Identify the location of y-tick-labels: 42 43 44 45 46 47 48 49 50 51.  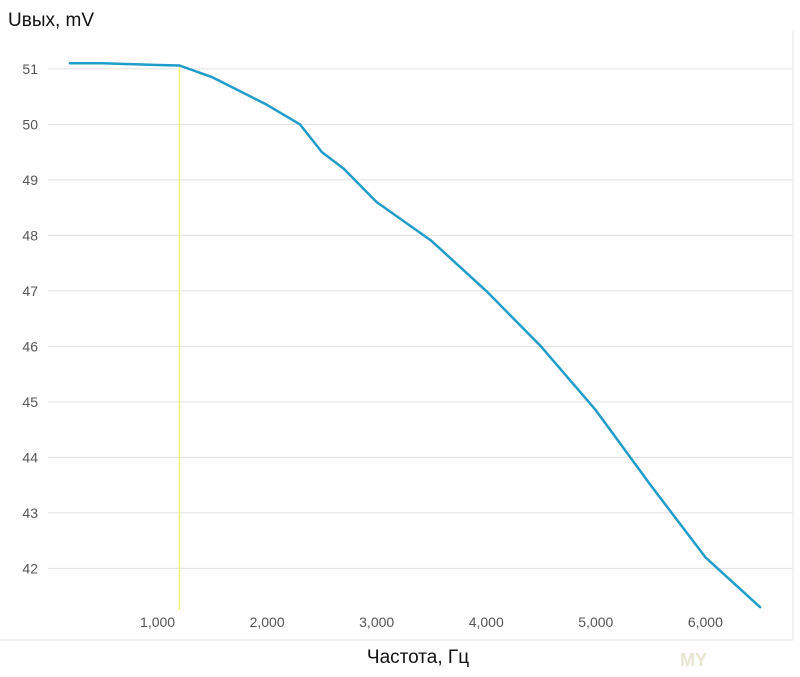
(30, 319).